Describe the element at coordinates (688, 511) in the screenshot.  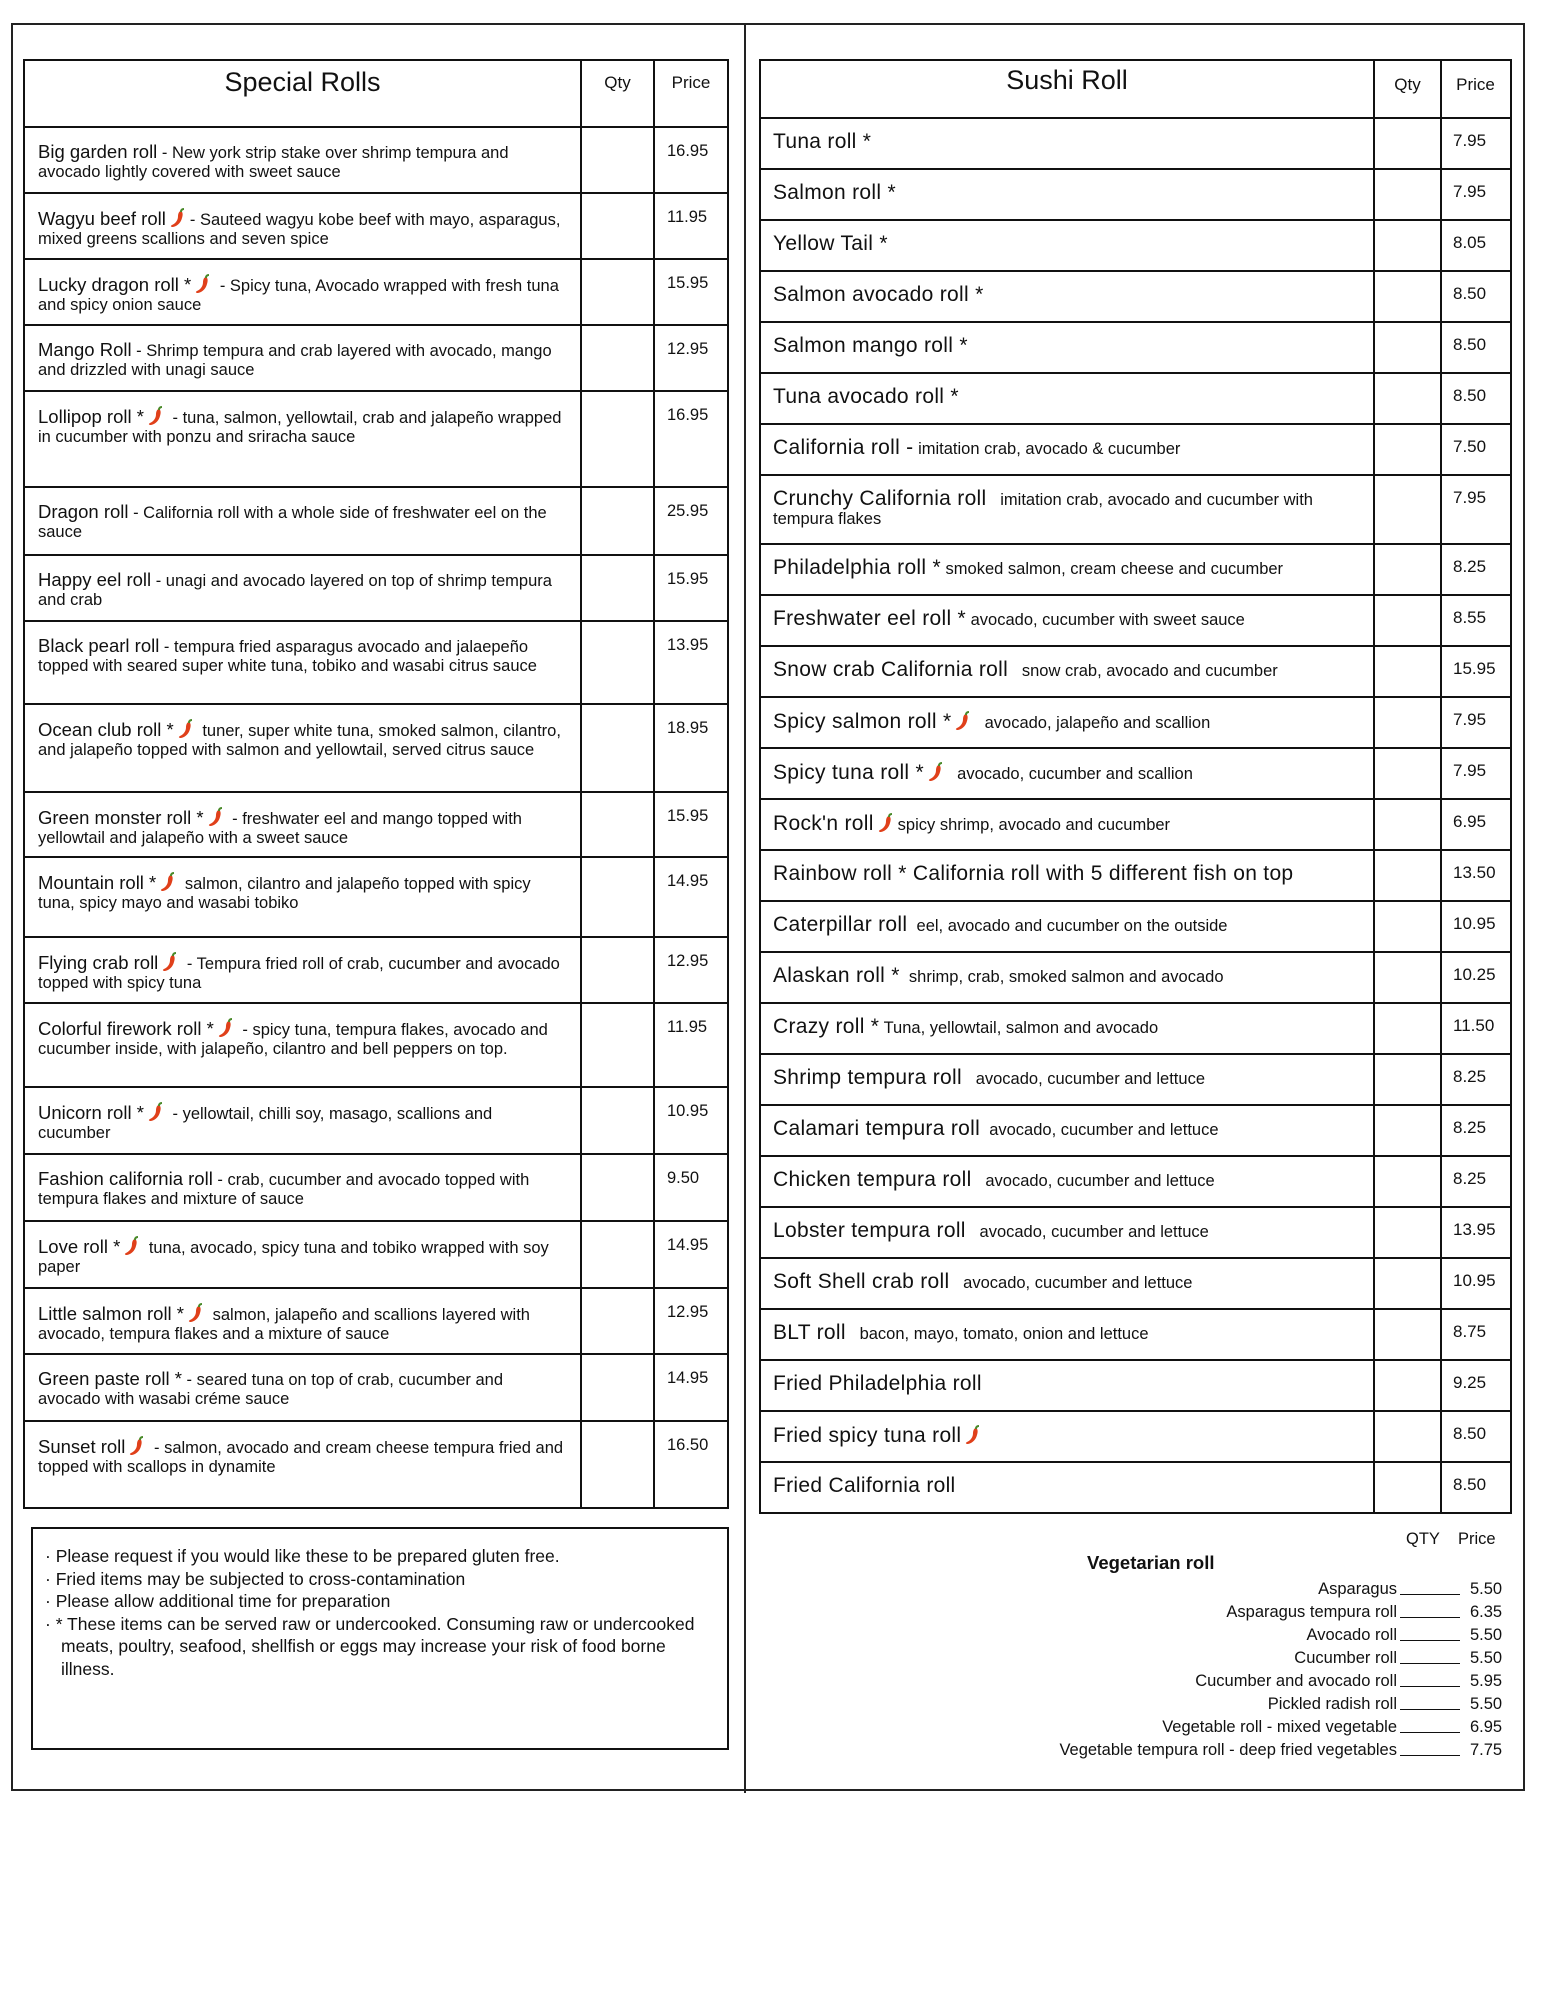
I see `item-price: 25.95` at that location.